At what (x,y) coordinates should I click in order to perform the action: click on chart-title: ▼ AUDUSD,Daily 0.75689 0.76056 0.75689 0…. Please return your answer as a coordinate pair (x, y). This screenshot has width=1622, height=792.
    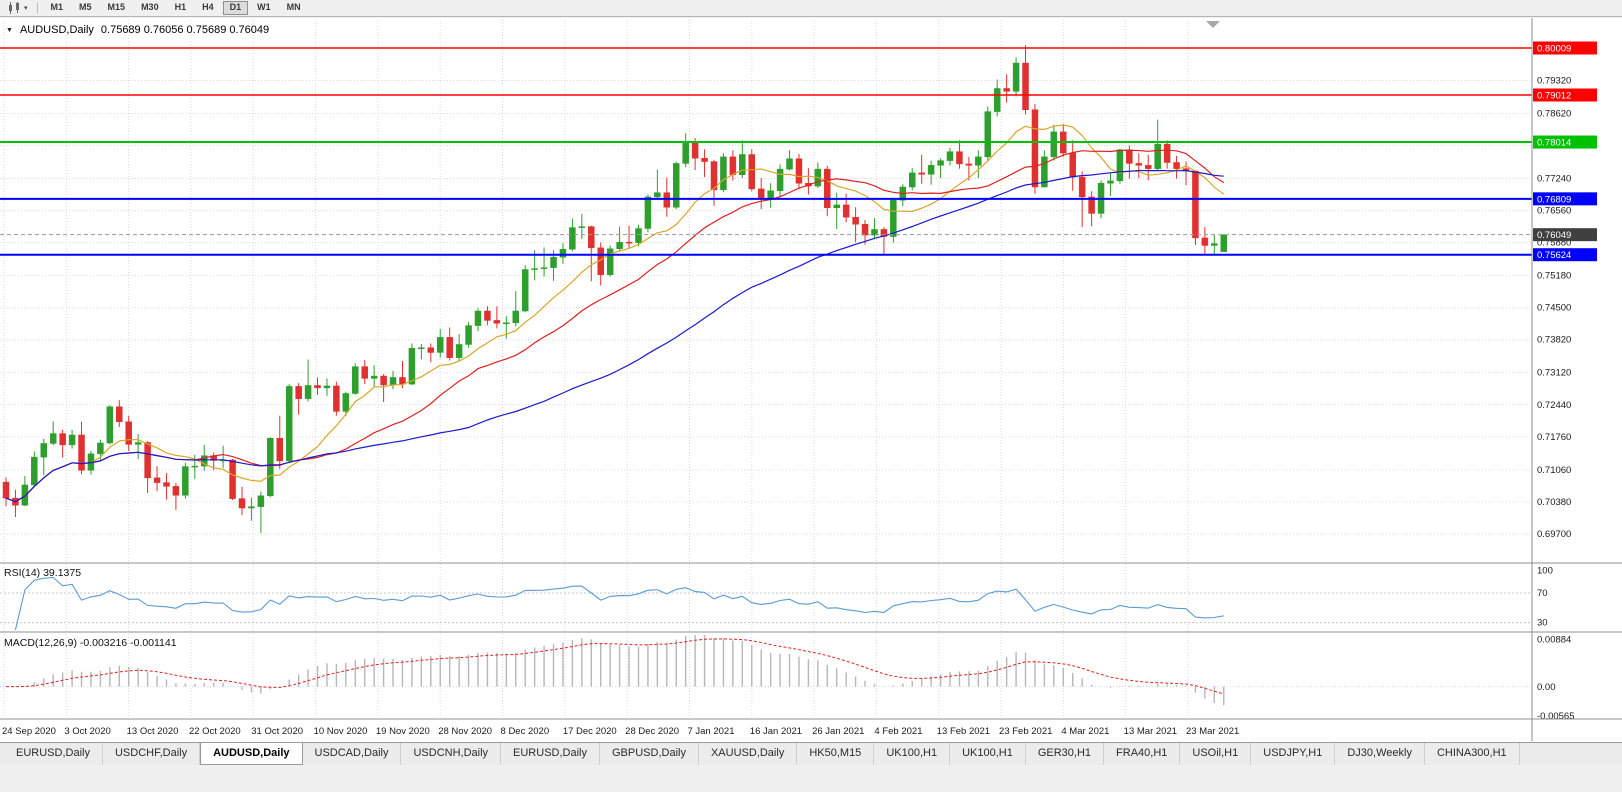
    Looking at the image, I should click on (137, 30).